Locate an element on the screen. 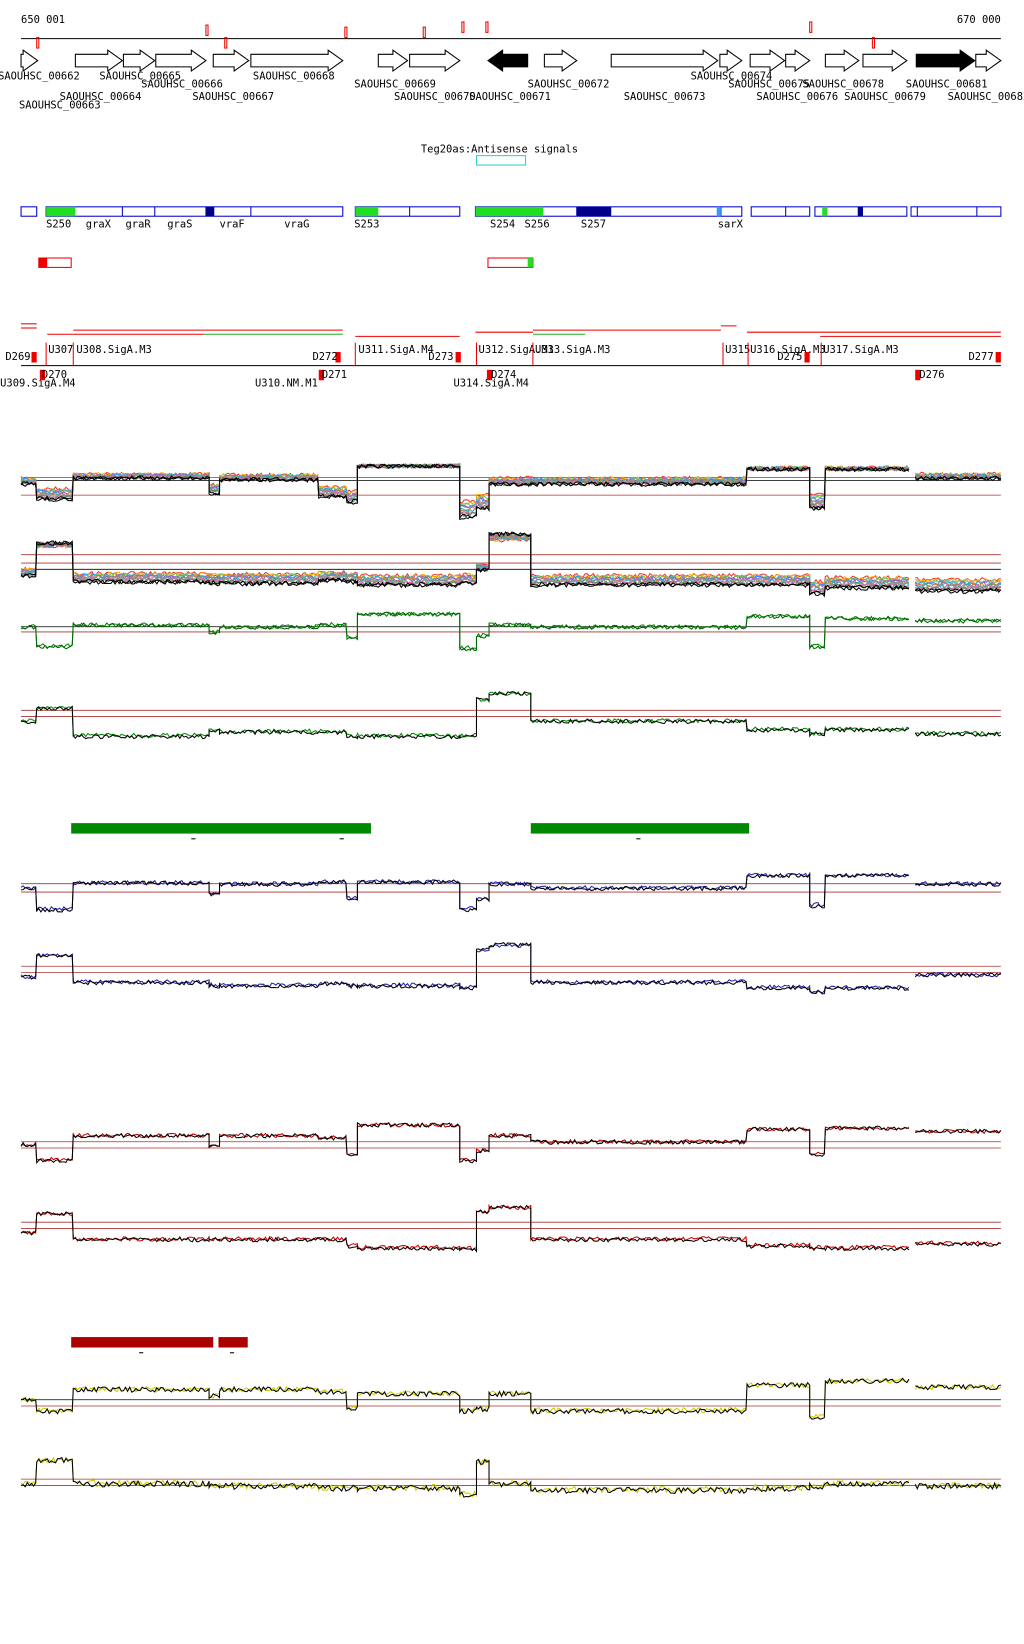 The width and height of the screenshot is (1024, 1644). gene-label: SAOUHSC_00669 is located at coordinates (395, 85).